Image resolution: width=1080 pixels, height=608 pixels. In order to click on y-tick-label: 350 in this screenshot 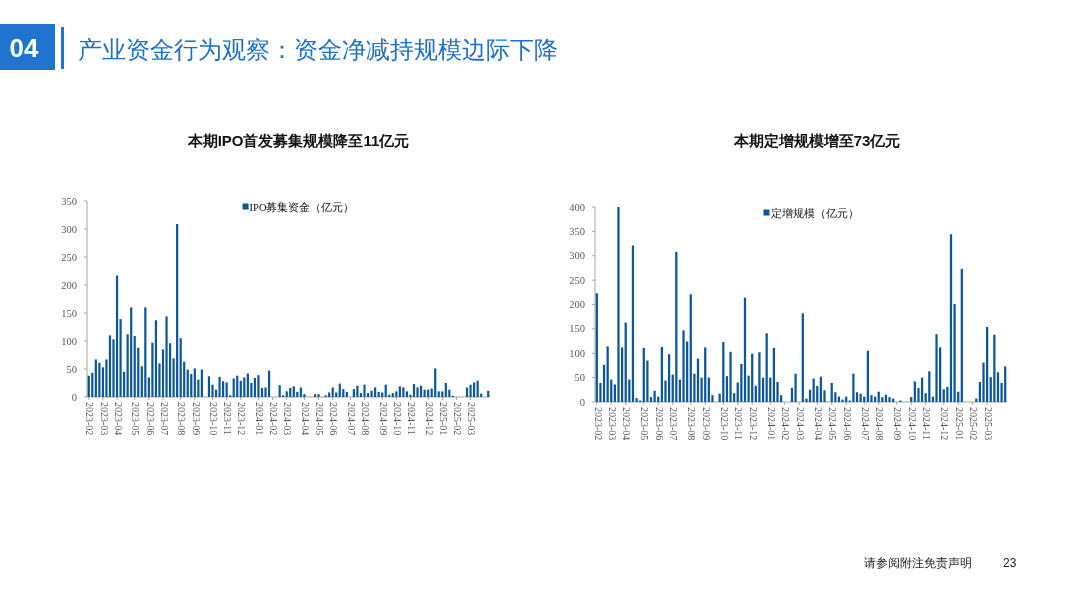, I will do `click(69, 201)`.